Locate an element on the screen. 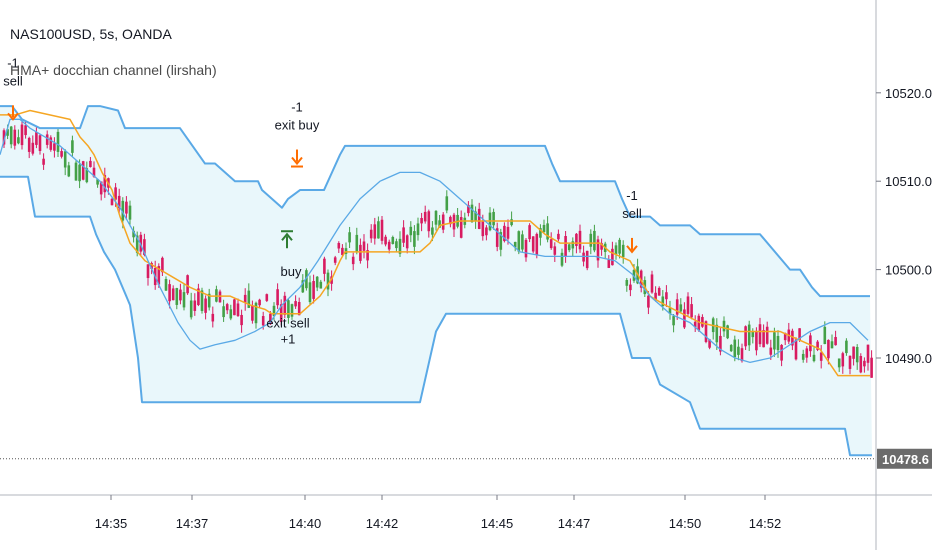 The image size is (932, 555). time-tick-label: 14:50 is located at coordinates (685, 523).